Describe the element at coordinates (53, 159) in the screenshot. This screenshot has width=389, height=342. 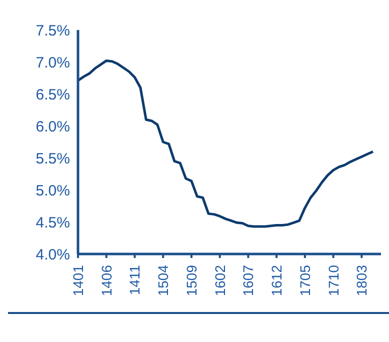
I see `y-tick-label: 5.5%` at that location.